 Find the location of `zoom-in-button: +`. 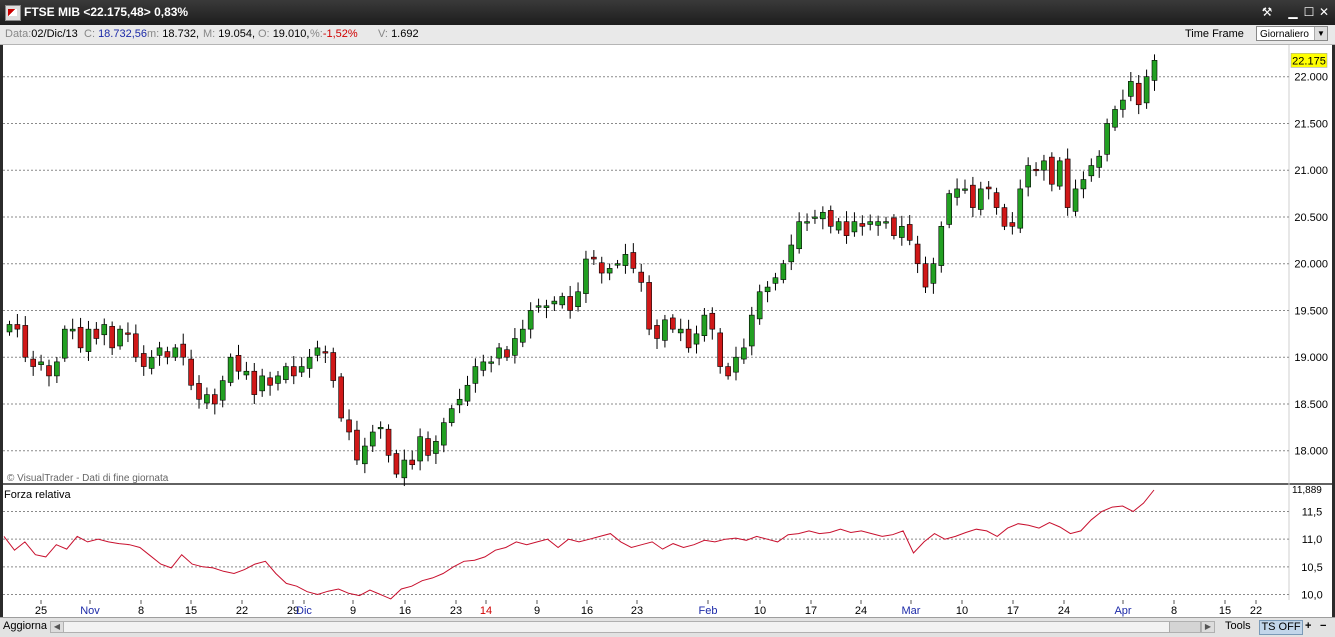

zoom-in-button: + is located at coordinates (1308, 626).